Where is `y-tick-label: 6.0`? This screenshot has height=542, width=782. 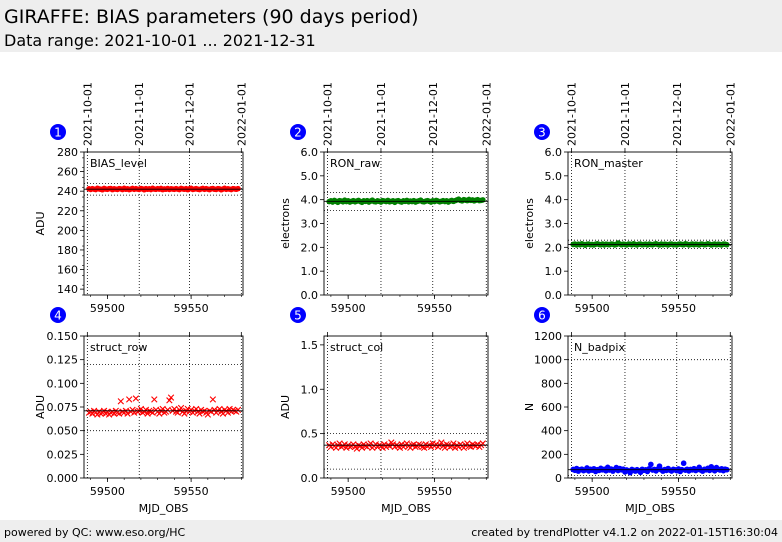 y-tick-label: 6.0 is located at coordinates (554, 152).